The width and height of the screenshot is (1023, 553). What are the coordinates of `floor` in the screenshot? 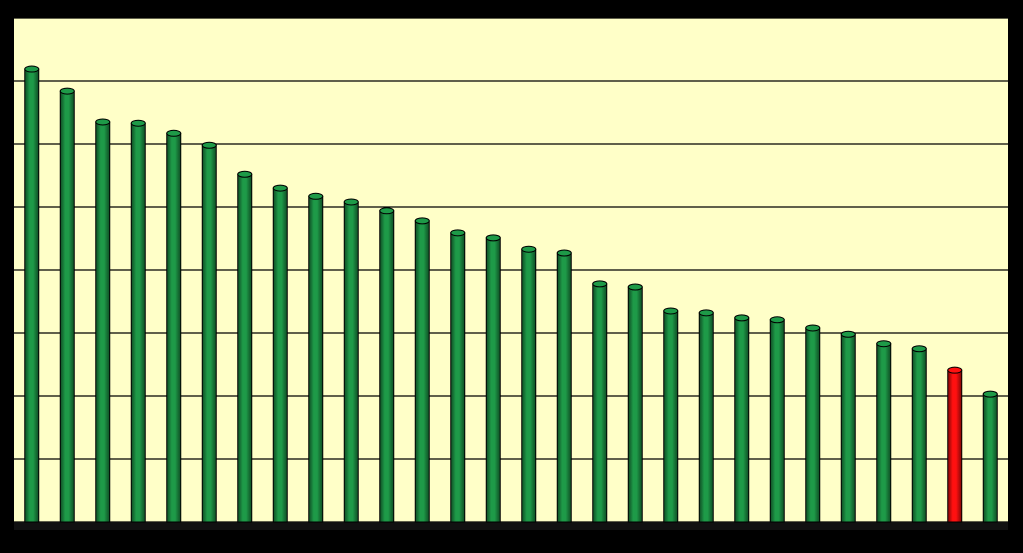 It's located at (511, 526).